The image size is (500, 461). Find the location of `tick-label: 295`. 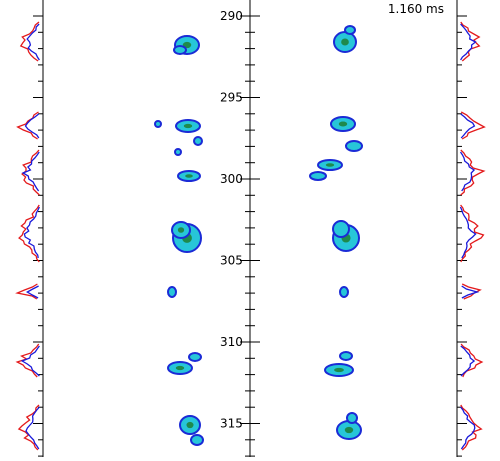

tick-label: 295 is located at coordinates (231, 98).